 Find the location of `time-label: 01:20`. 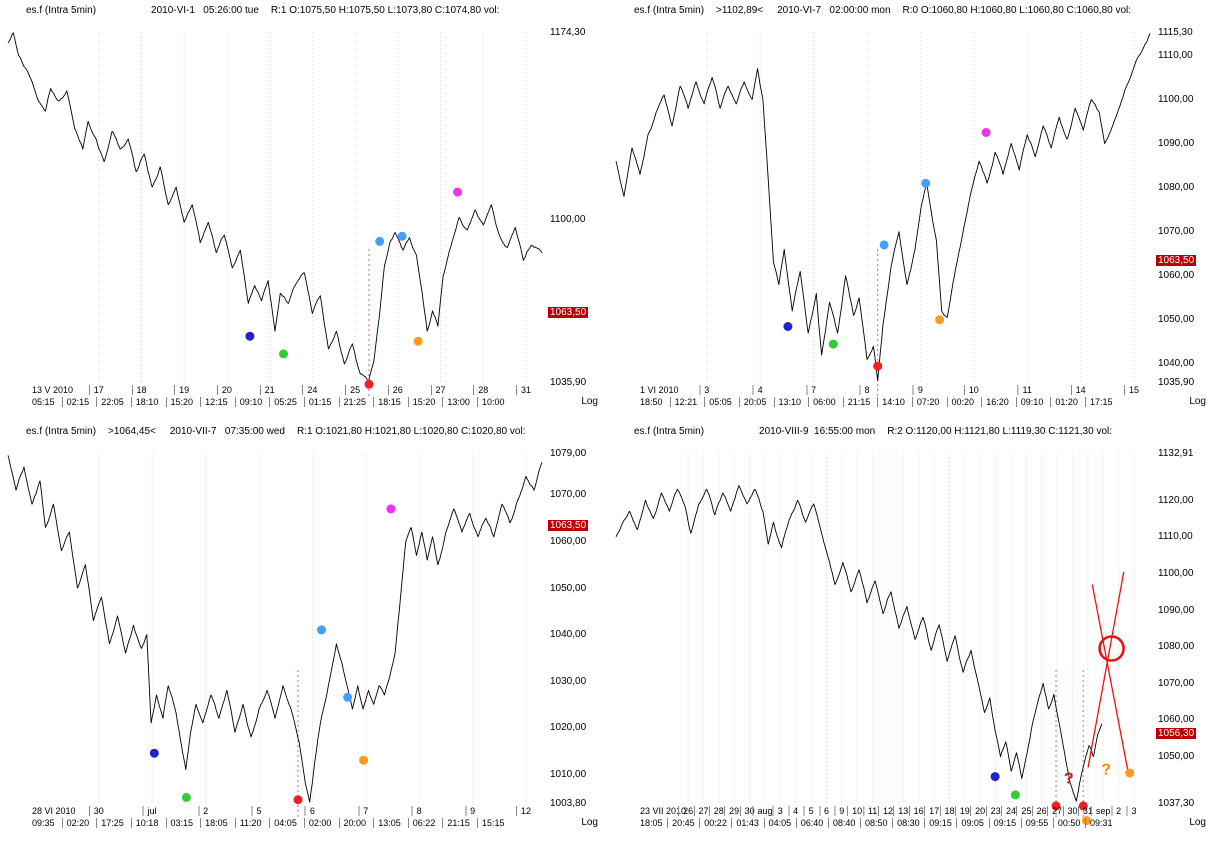

time-label: 01:20 is located at coordinates (1064, 402).